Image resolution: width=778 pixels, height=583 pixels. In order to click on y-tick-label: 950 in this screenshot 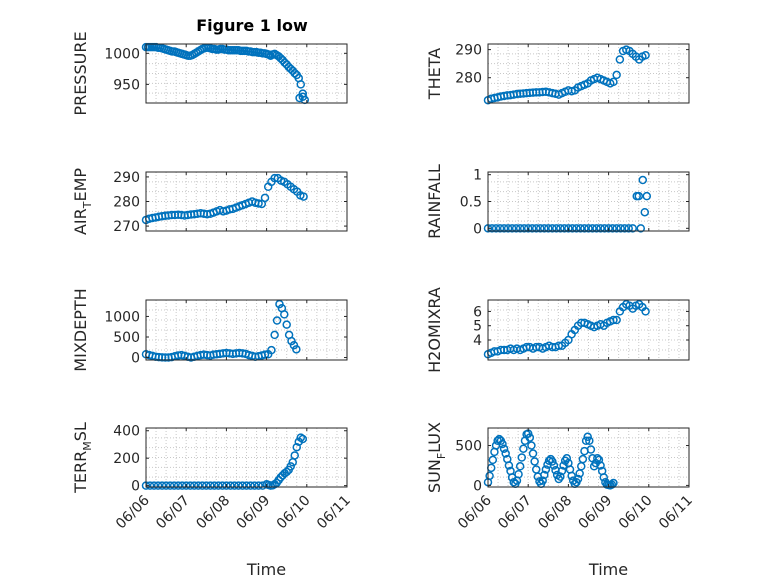, I will do `click(126, 85)`.